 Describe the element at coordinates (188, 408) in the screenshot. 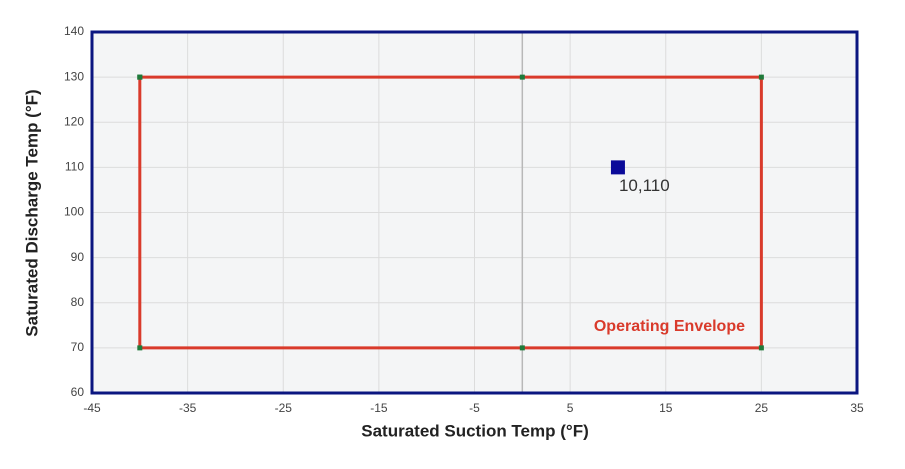

I see `x-tick-label: -35` at that location.